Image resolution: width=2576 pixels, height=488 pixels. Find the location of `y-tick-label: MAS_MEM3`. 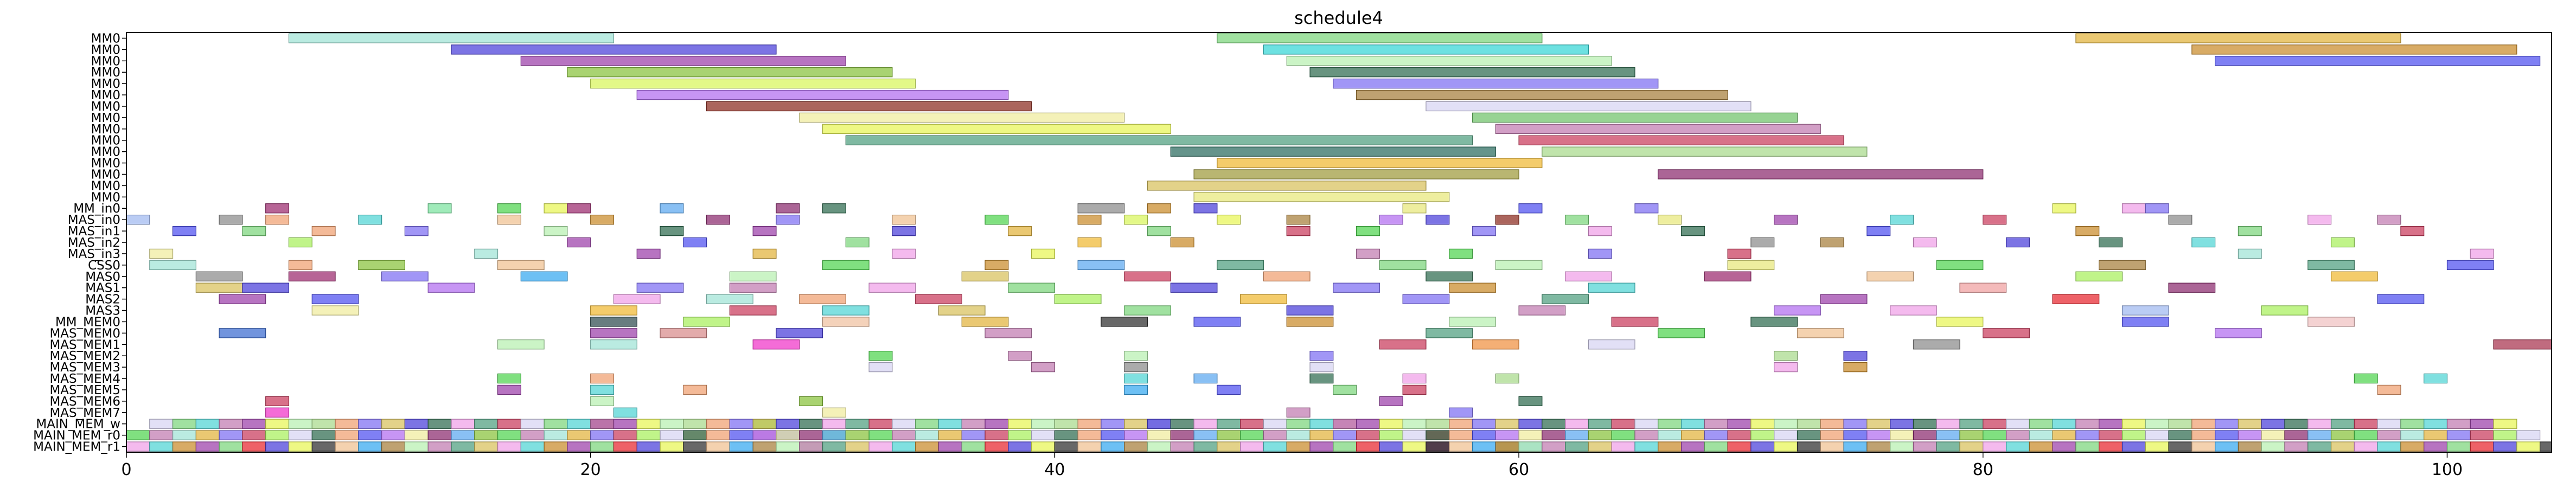

y-tick-label: MAS_MEM3 is located at coordinates (84, 368).